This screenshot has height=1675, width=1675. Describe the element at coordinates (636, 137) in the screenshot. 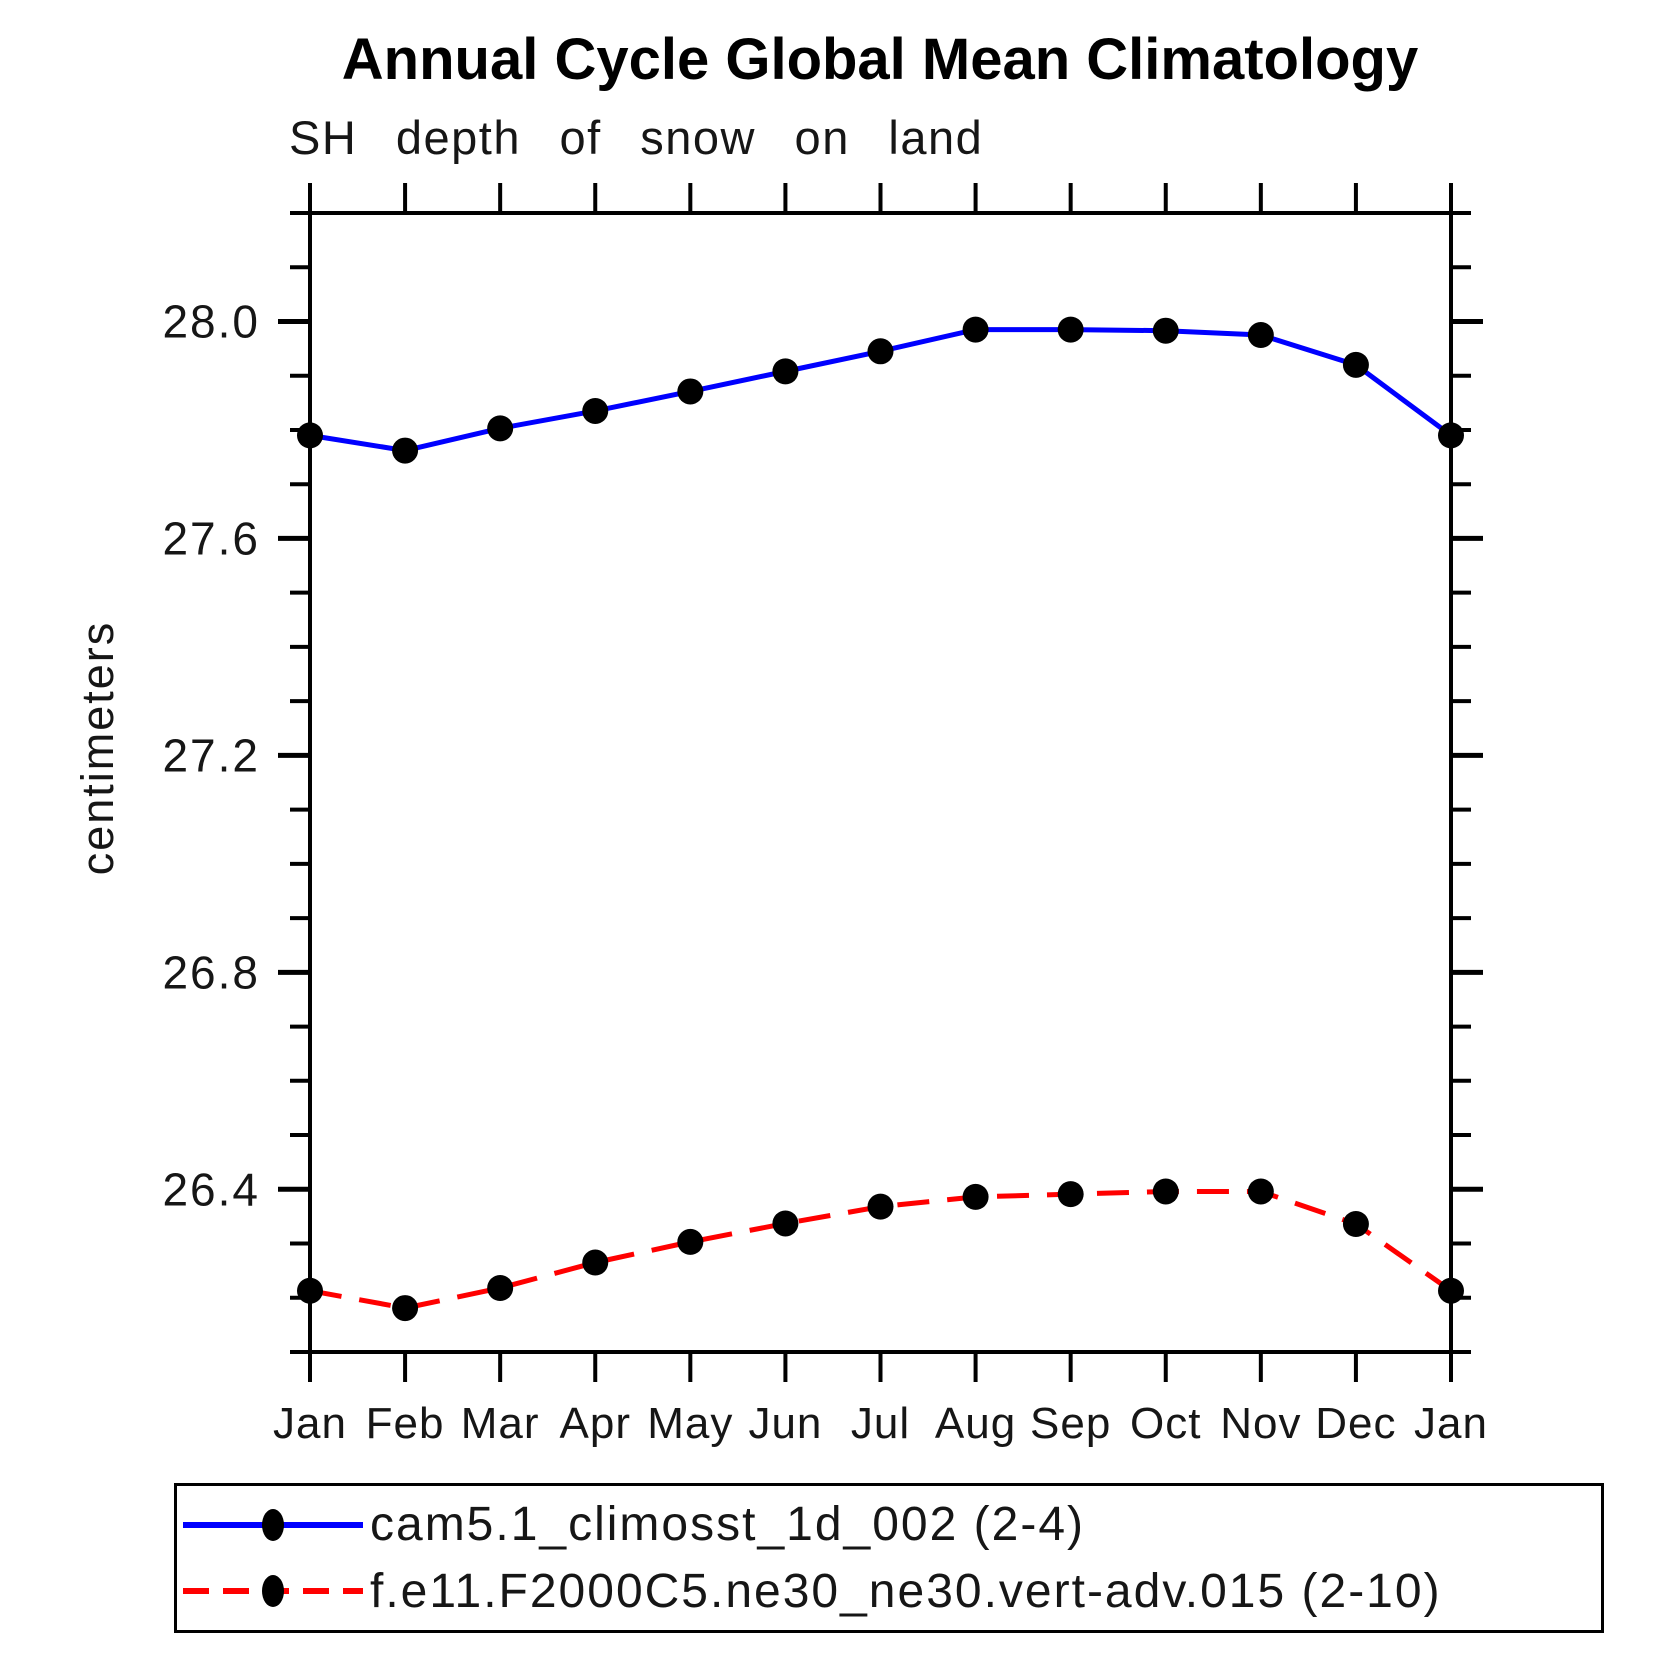

I see `chart-subtitle: SH depth of snow on land` at that location.